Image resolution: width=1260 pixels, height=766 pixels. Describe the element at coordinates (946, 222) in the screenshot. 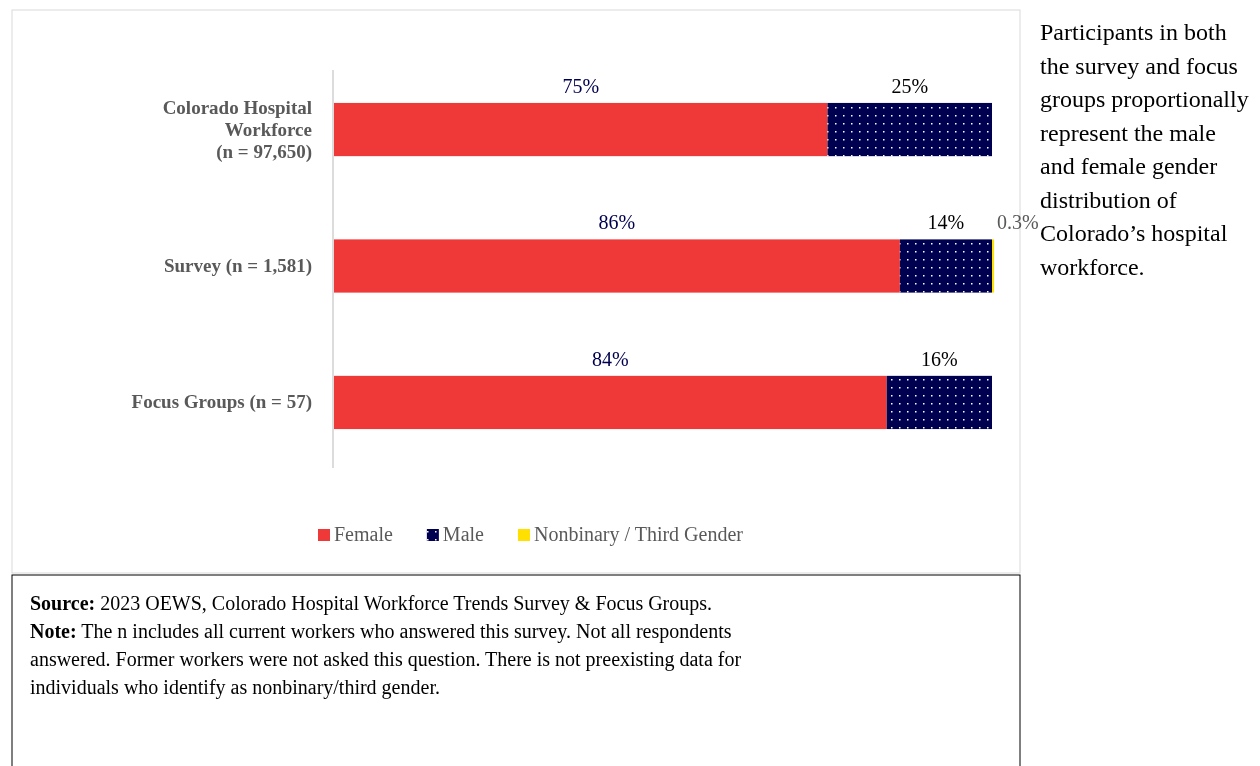

I see `data-label: 14%` at that location.